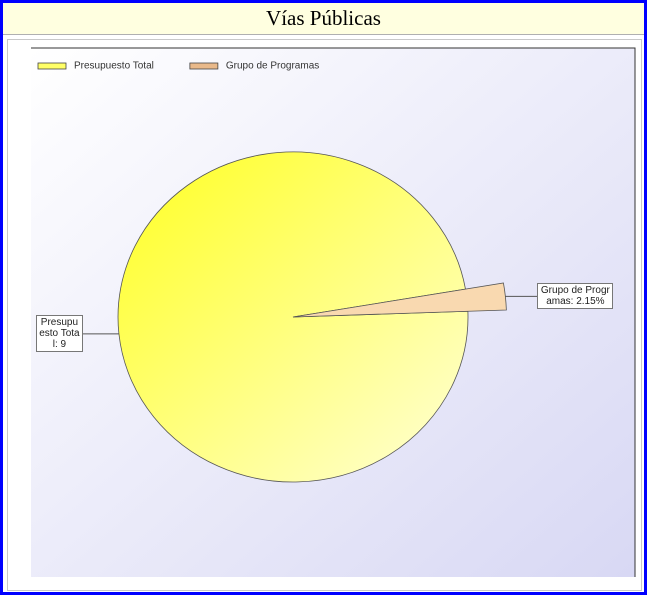 This screenshot has width=647, height=595. What do you see at coordinates (114, 66) in the screenshot?
I see `legend-label: Presupuesto Total` at bounding box center [114, 66].